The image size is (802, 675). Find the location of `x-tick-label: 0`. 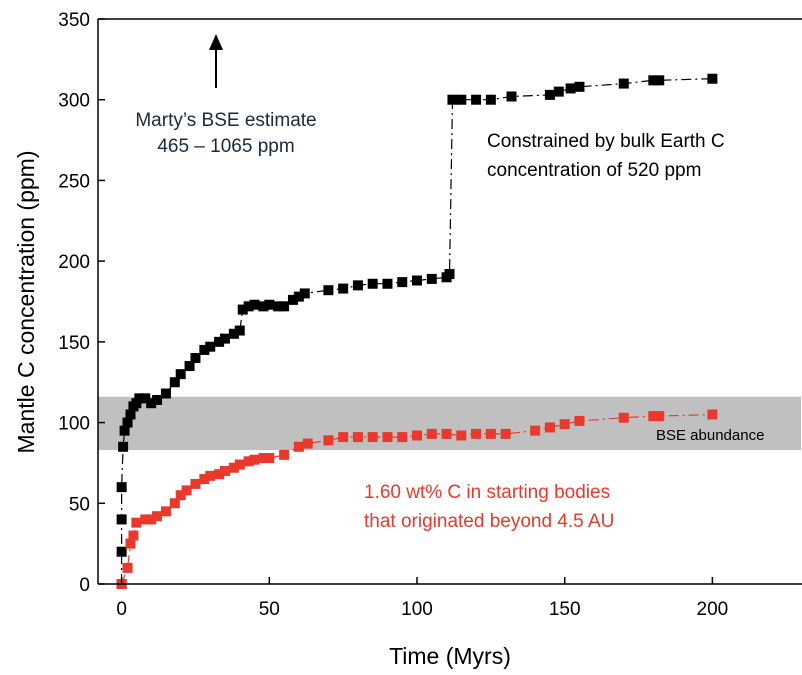

x-tick-label: 0 is located at coordinates (121, 609).